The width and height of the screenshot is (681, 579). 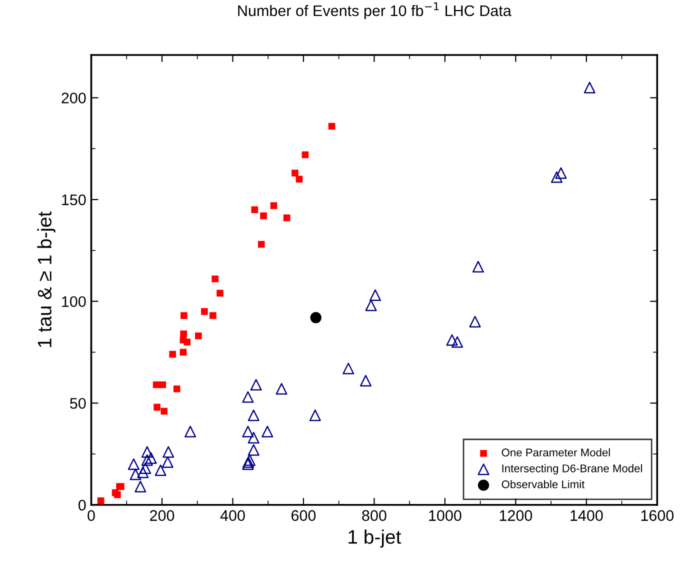 What do you see at coordinates (375, 11) in the screenshot?
I see `chart-title: Number of Events per 10 fb$^{−1}$ LHC Data` at bounding box center [375, 11].